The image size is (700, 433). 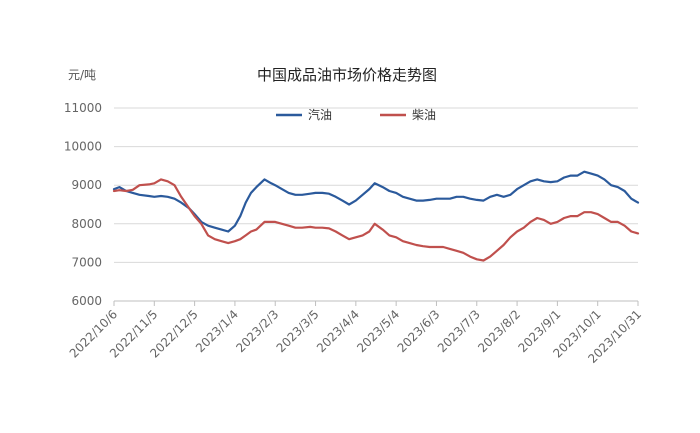 I want to click on x-tick-label: 2023/2/3, so click(x=257, y=331).